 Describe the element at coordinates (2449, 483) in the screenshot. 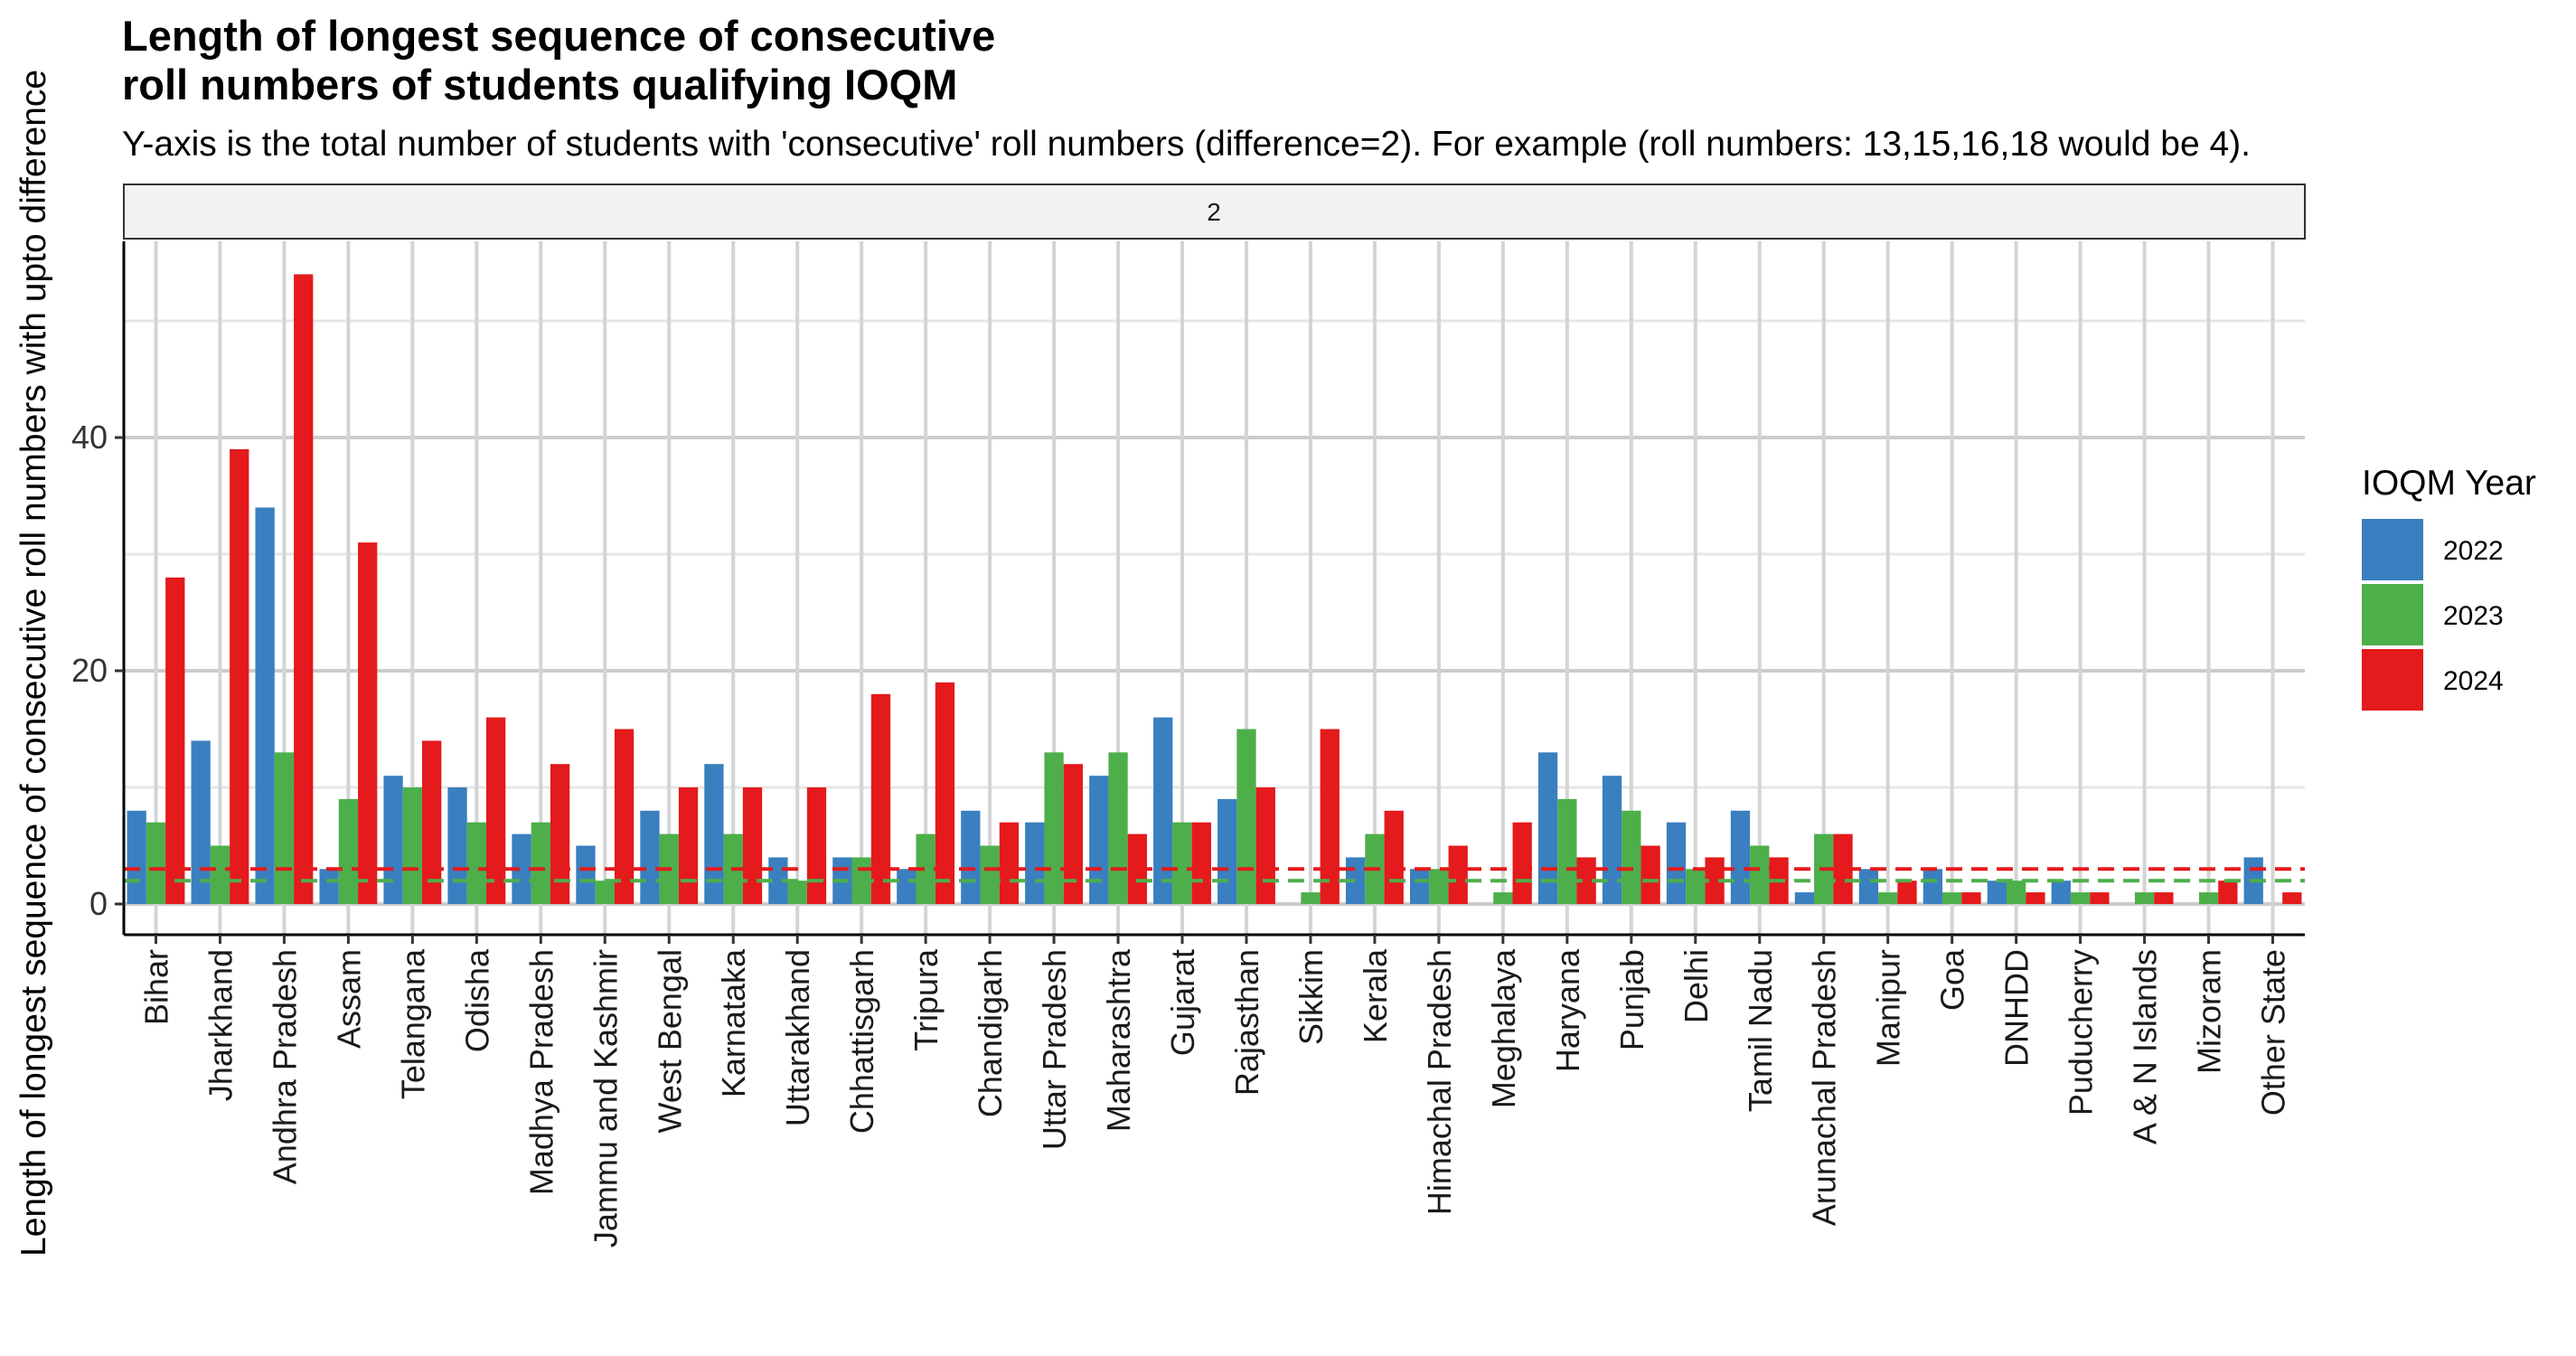

I see `legend-title: IOQM Year` at that location.